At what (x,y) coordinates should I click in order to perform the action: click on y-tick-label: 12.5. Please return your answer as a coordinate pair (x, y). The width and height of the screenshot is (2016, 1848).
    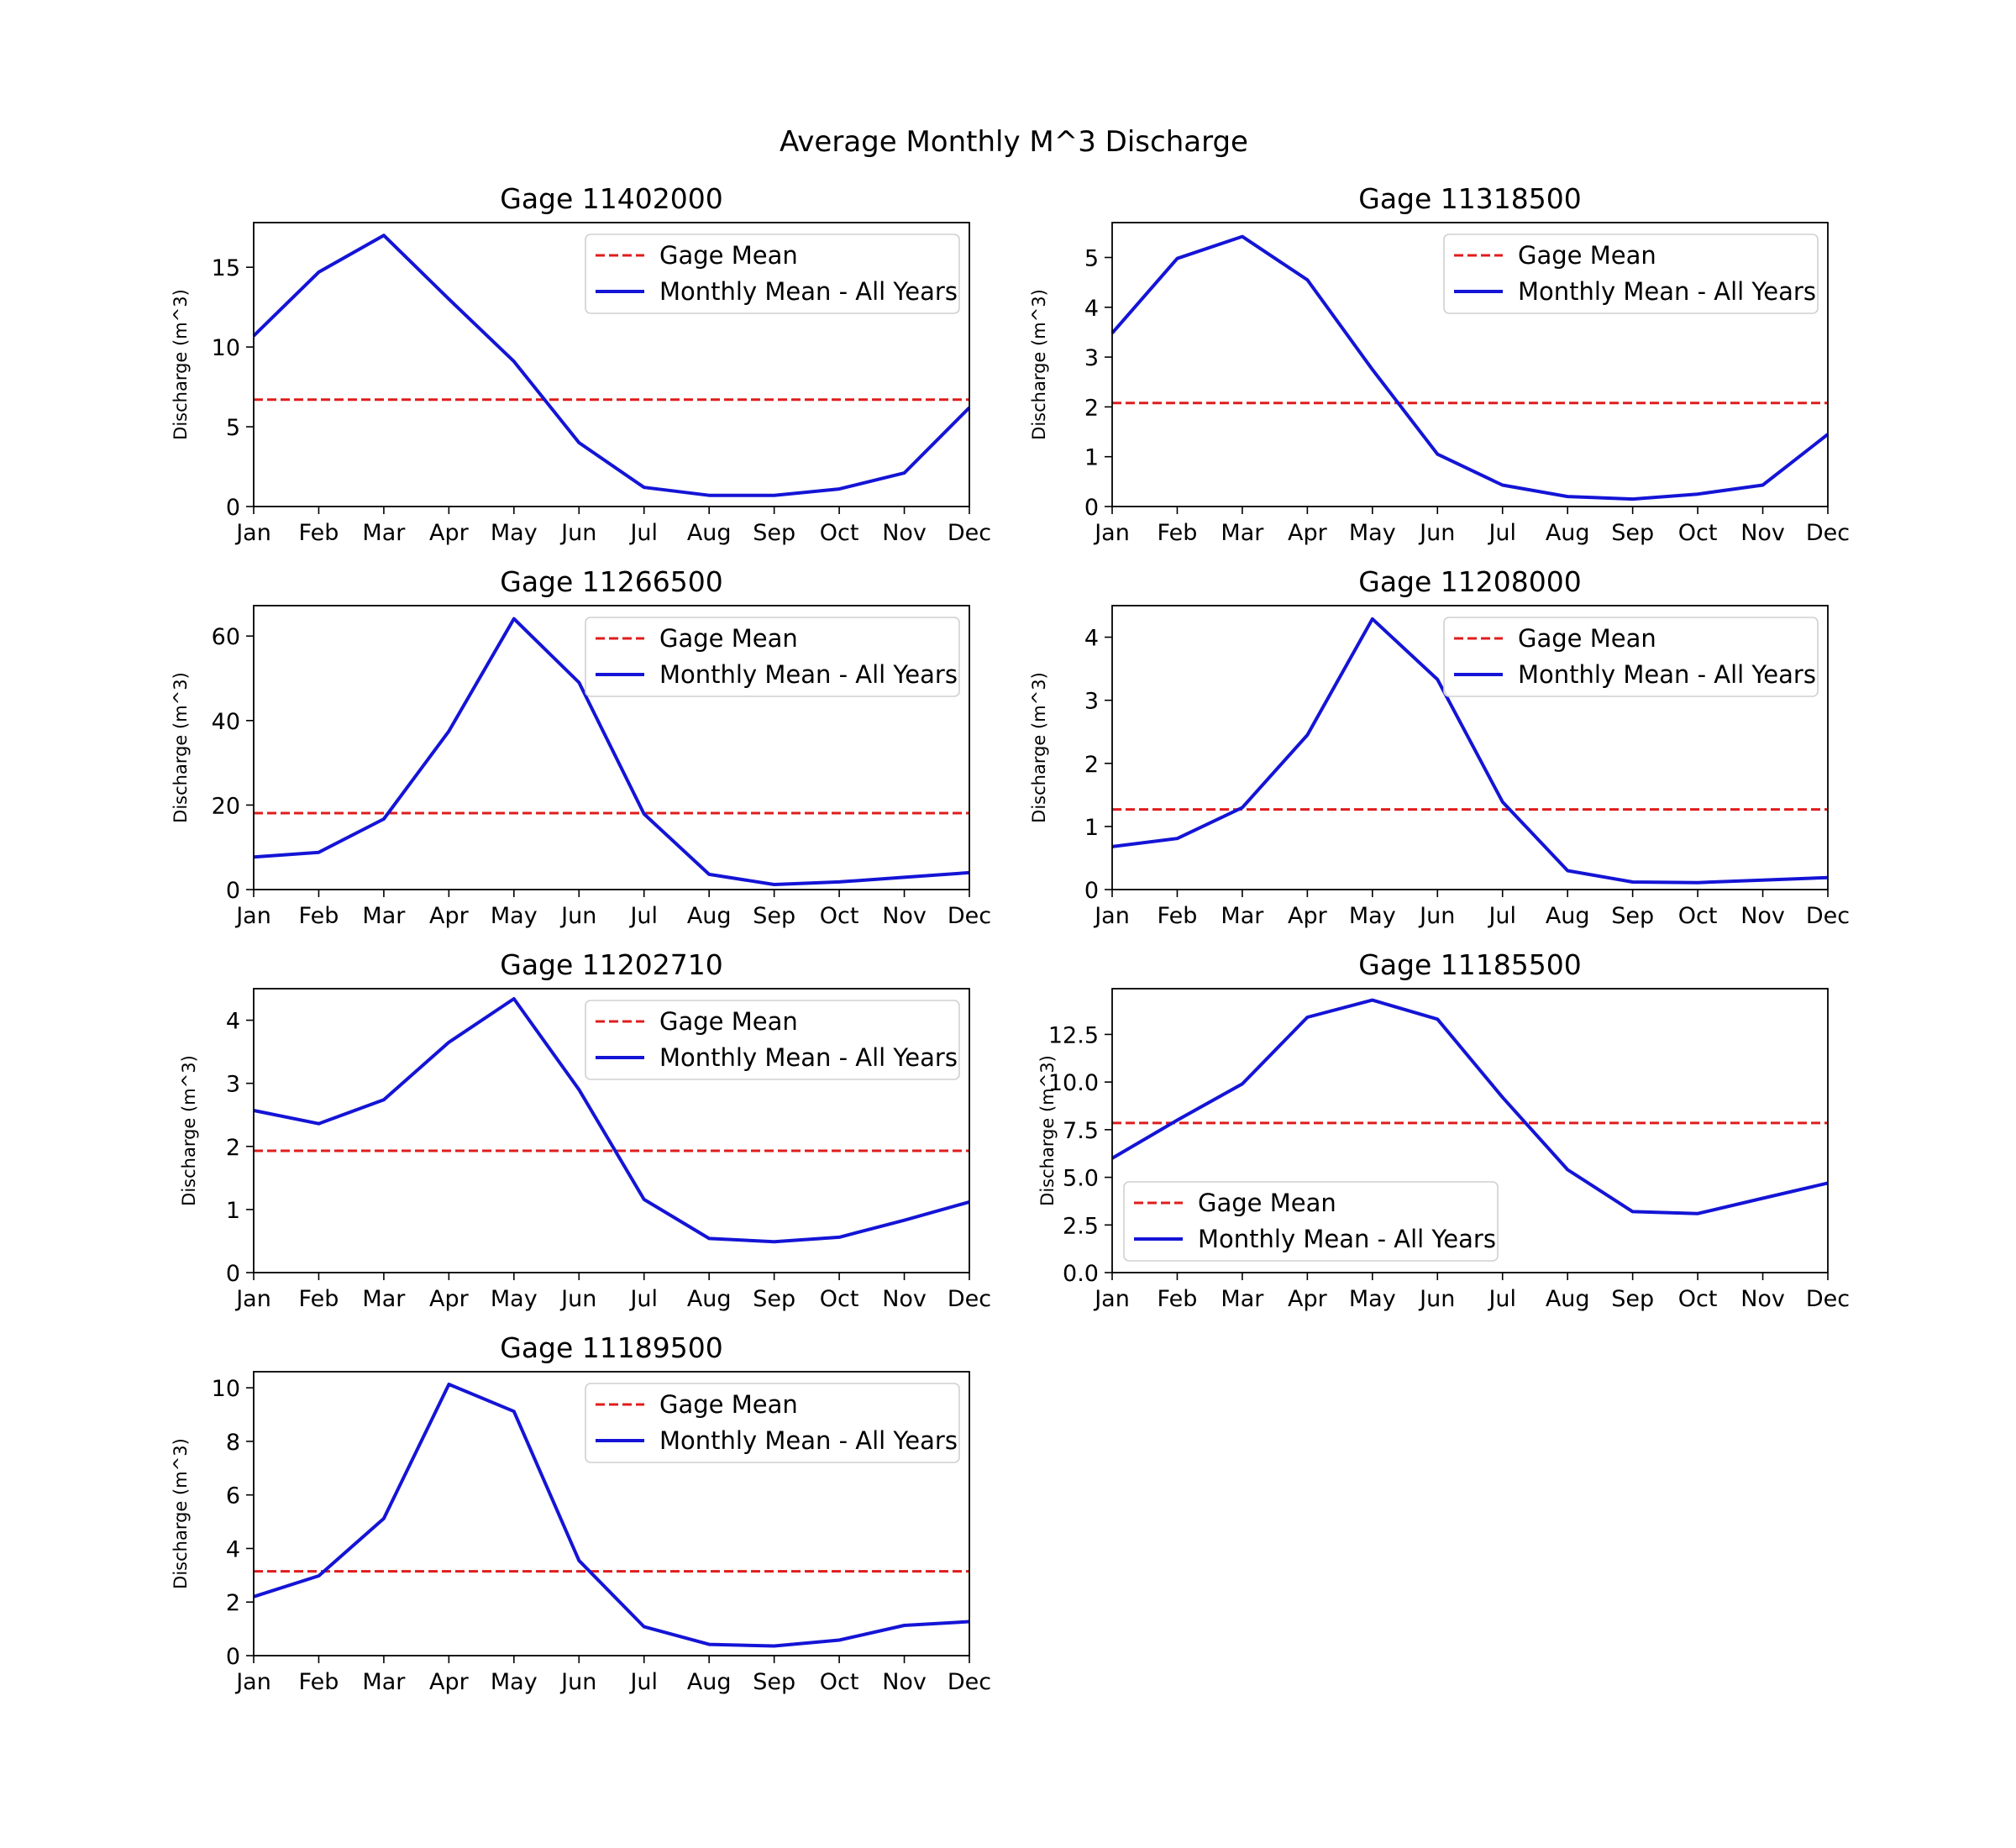
    Looking at the image, I should click on (1073, 1035).